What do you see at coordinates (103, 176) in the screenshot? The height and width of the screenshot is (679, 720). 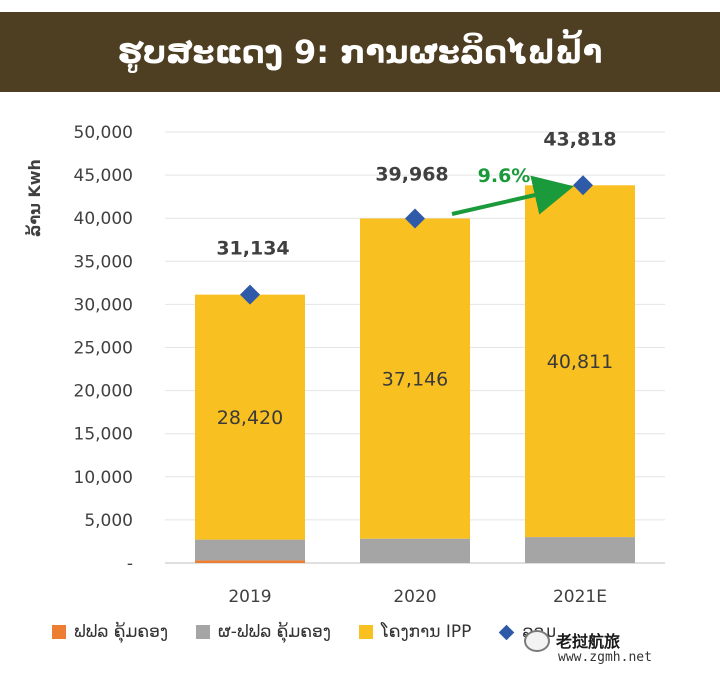 I see `y-tick-label: 45,000` at bounding box center [103, 176].